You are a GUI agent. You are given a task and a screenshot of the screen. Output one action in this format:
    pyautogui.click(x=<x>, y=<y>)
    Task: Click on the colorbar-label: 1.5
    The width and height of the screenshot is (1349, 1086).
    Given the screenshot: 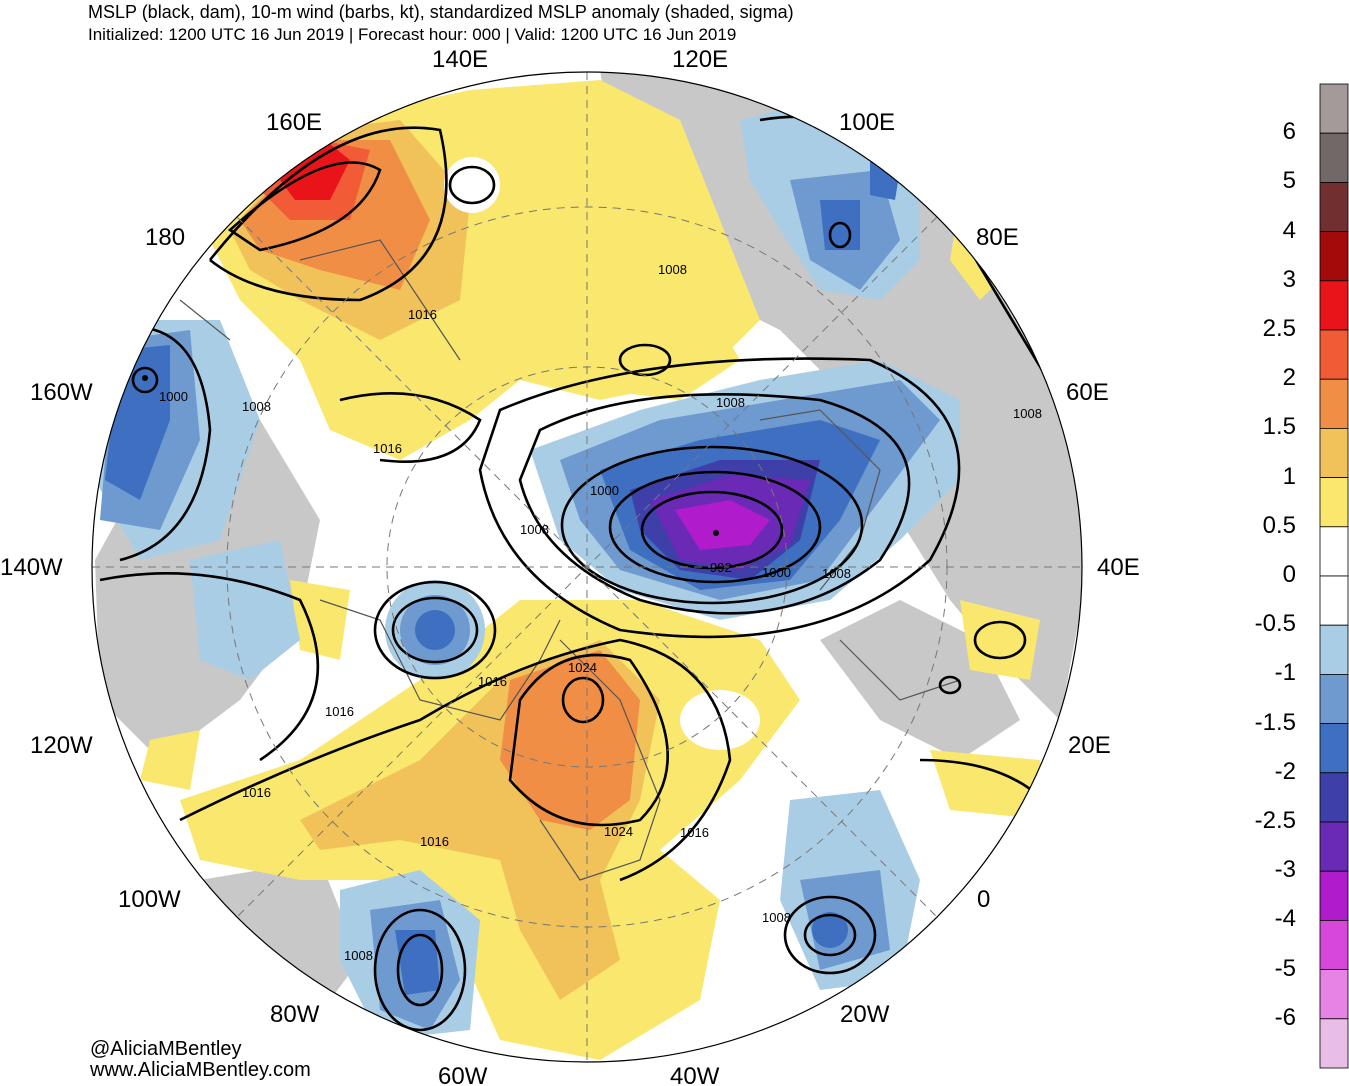 What is the action you would take?
    pyautogui.click(x=1279, y=427)
    